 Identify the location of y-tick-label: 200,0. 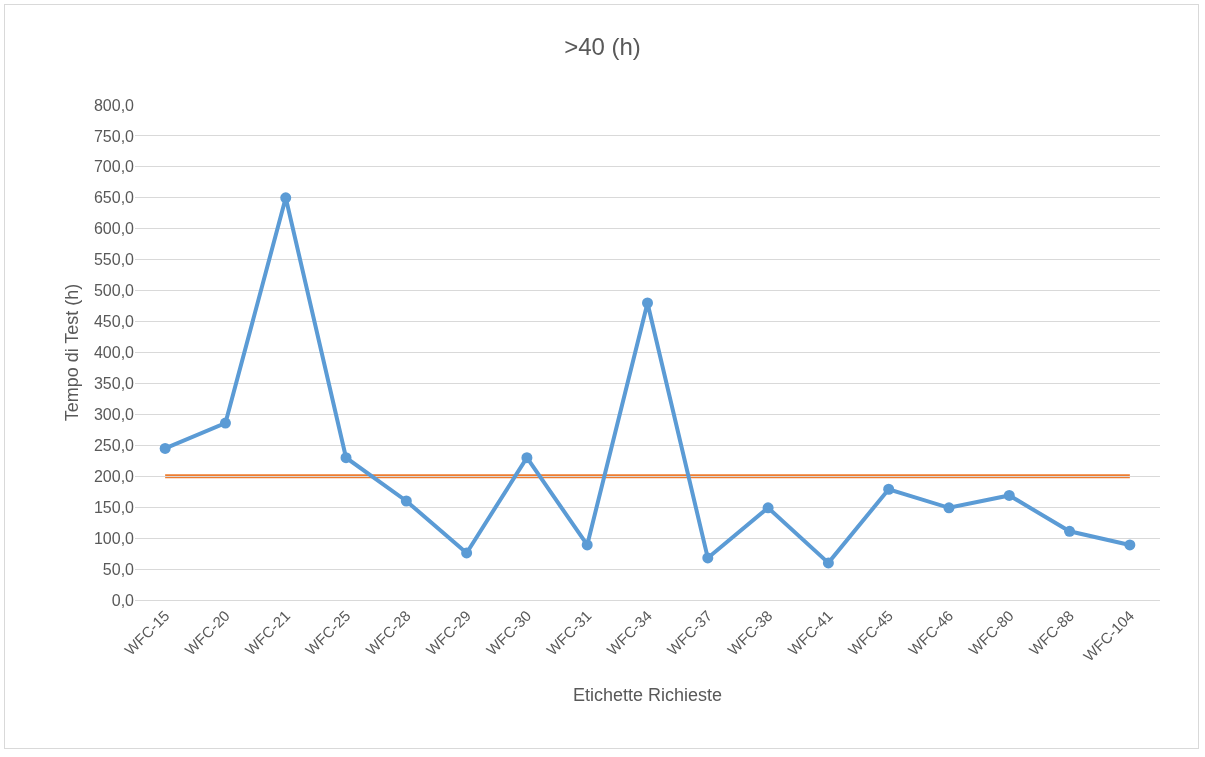
(114, 476).